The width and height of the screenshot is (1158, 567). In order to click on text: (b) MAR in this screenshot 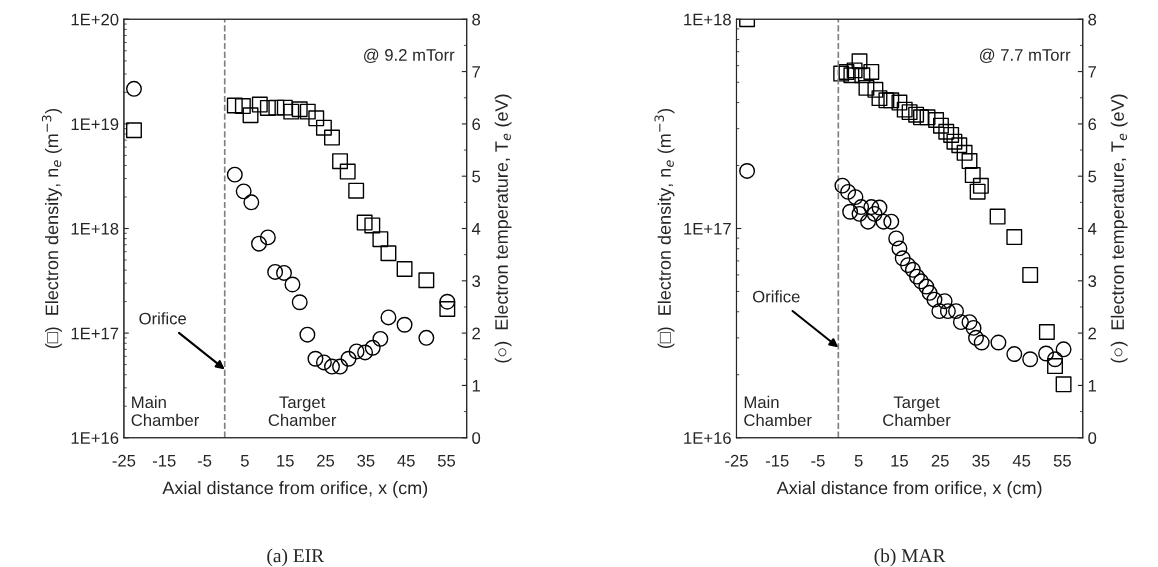, I will do `click(910, 557)`.